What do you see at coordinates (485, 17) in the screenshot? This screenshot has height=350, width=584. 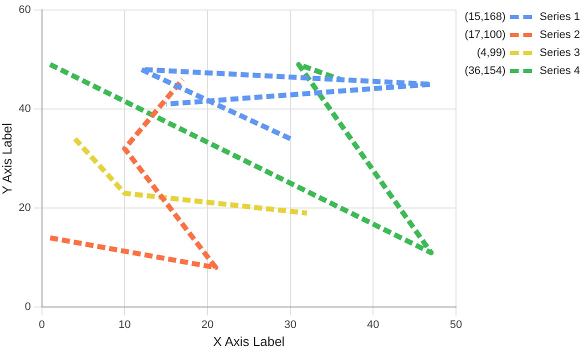 I see `text: (15,168)` at bounding box center [485, 17].